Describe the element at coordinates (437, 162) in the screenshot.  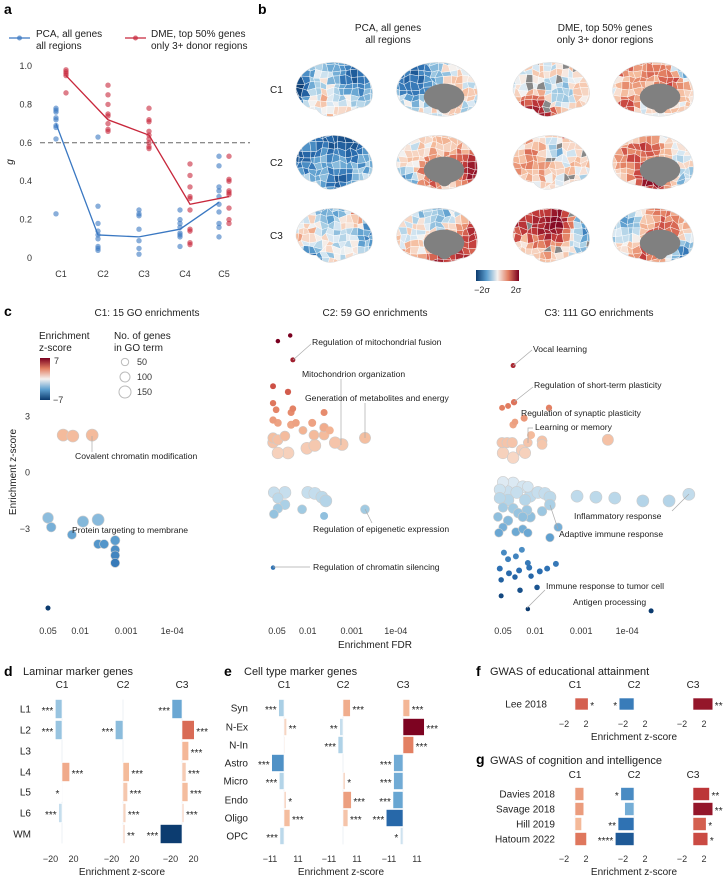
I see `brain-medial-view` at that location.